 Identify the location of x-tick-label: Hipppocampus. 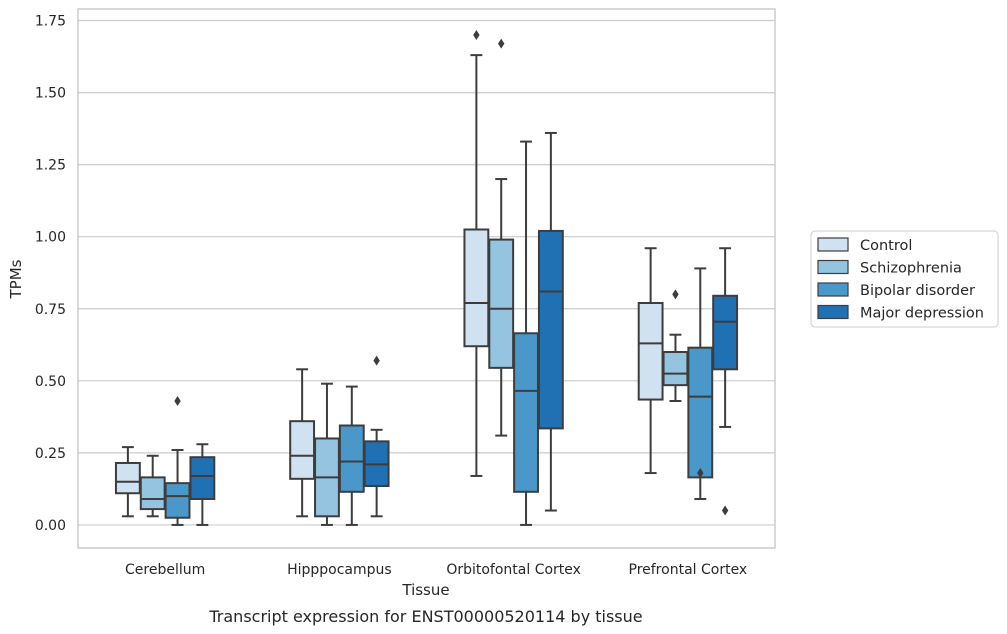
(339, 570).